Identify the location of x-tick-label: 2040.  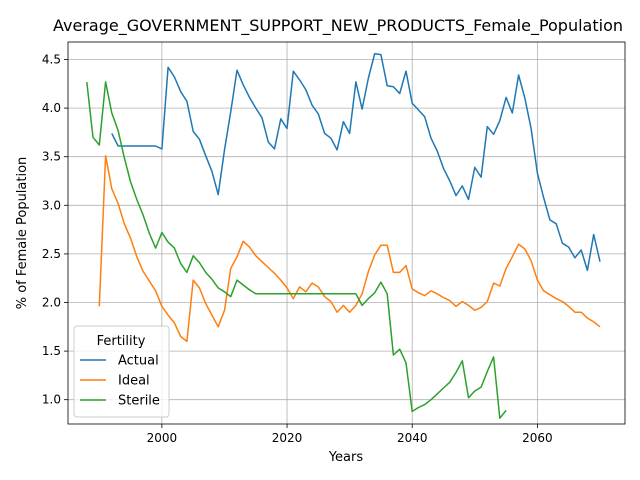
(412, 438).